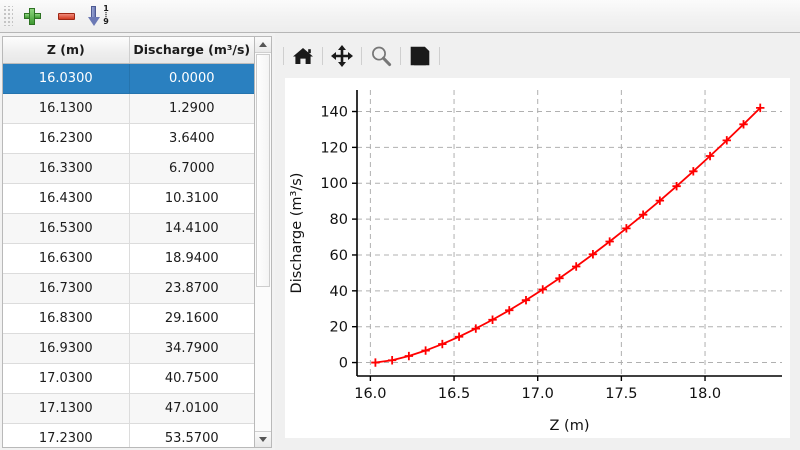 Image resolution: width=800 pixels, height=450 pixels. What do you see at coordinates (191, 288) in the screenshot?
I see `cell-discharge: 23.8700` at bounding box center [191, 288].